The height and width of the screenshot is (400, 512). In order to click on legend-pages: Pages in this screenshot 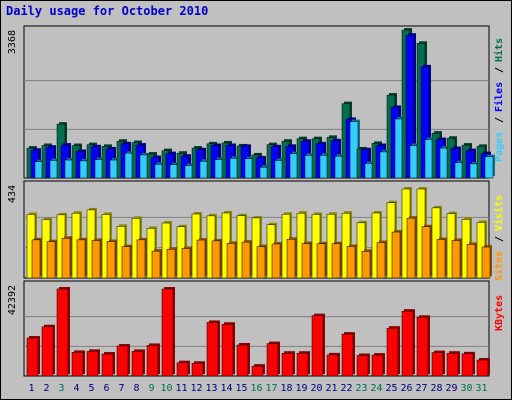, I will do `click(499, 147)`.